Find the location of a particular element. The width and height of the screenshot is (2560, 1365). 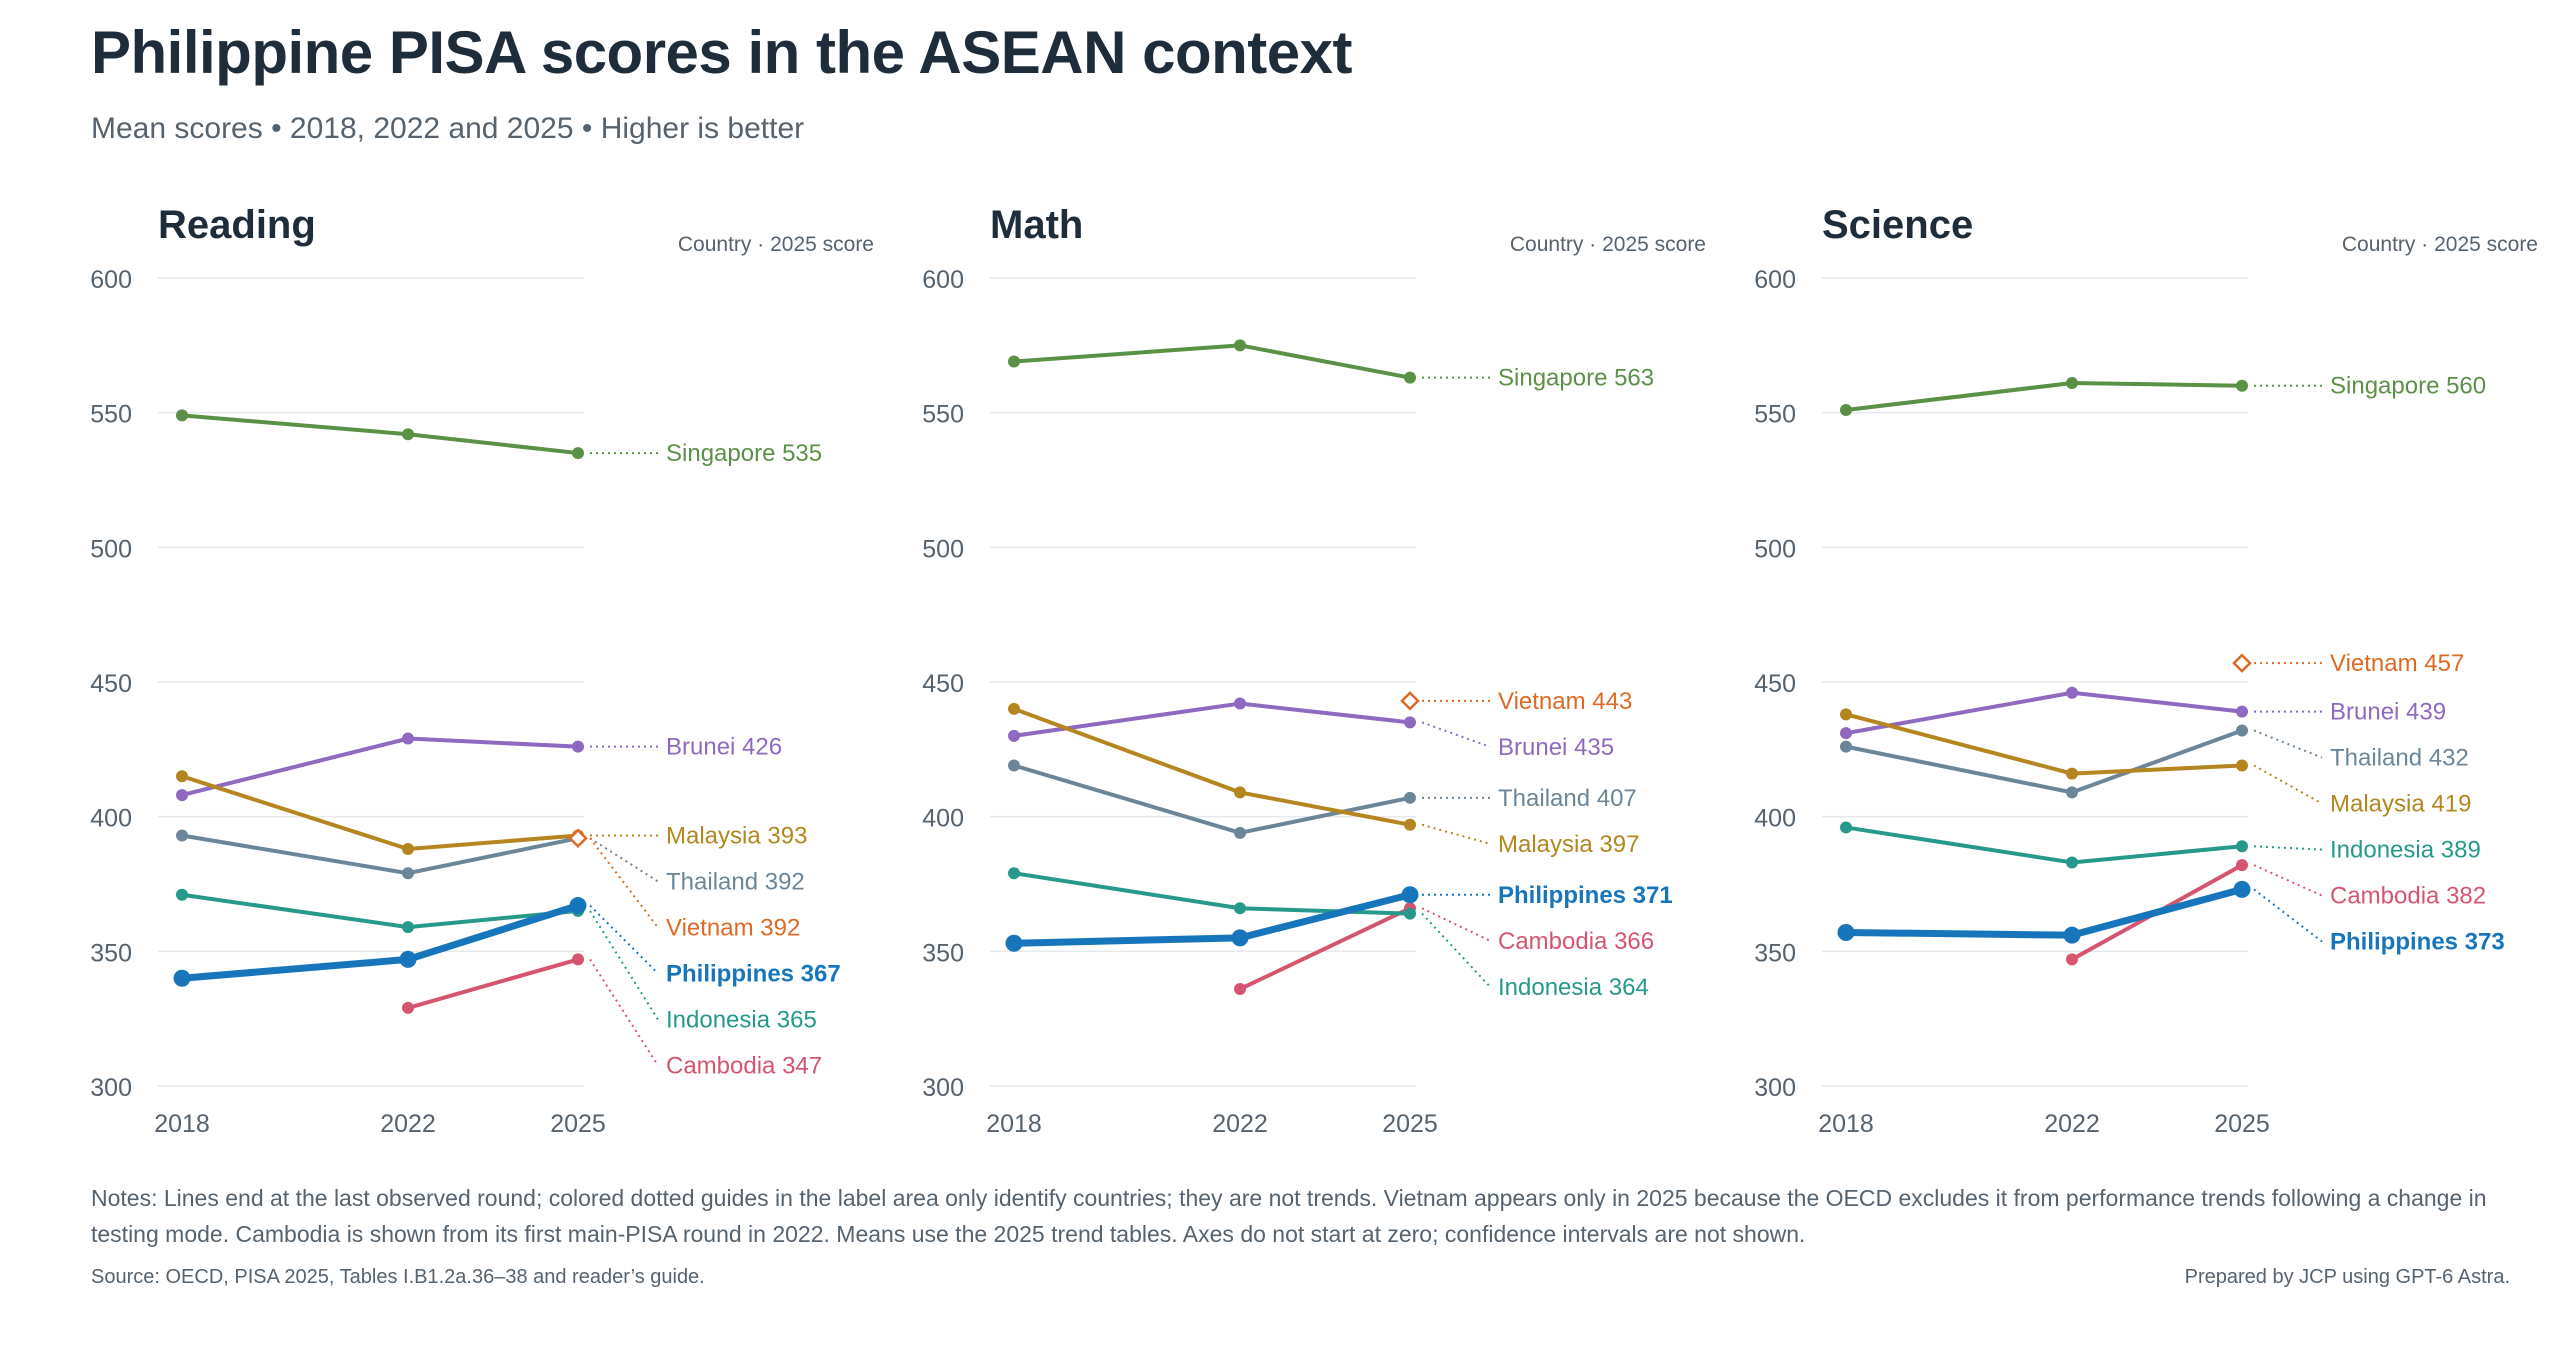

leader-line-malaysia is located at coordinates (2288, 784).